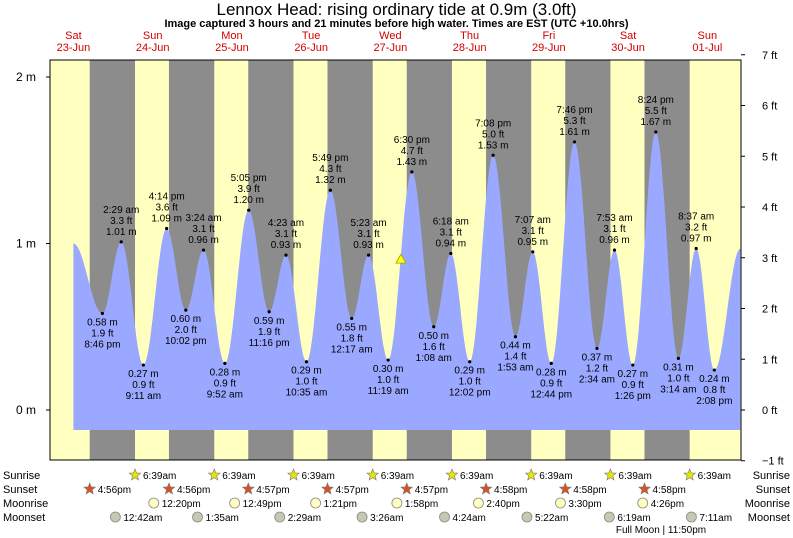 Image resolution: width=793 pixels, height=538 pixels. I want to click on tide-ft-label: 5.5 ft, so click(656, 111).